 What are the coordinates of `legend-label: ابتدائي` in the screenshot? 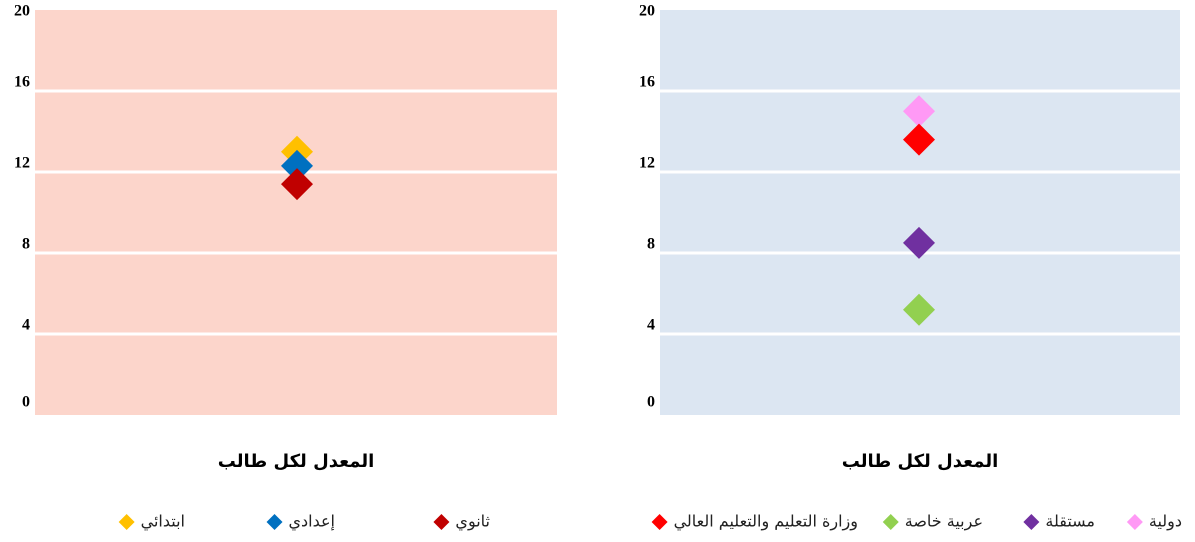 It's located at (163, 522).